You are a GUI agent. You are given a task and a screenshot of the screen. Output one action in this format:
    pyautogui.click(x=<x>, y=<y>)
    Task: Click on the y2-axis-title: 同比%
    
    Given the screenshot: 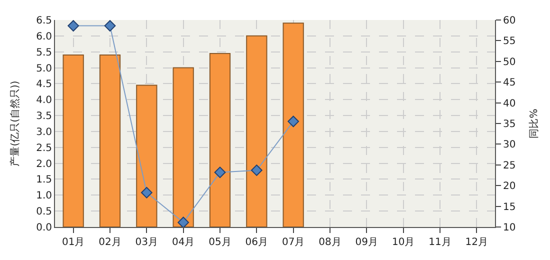 What is the action you would take?
    pyautogui.click(x=534, y=123)
    